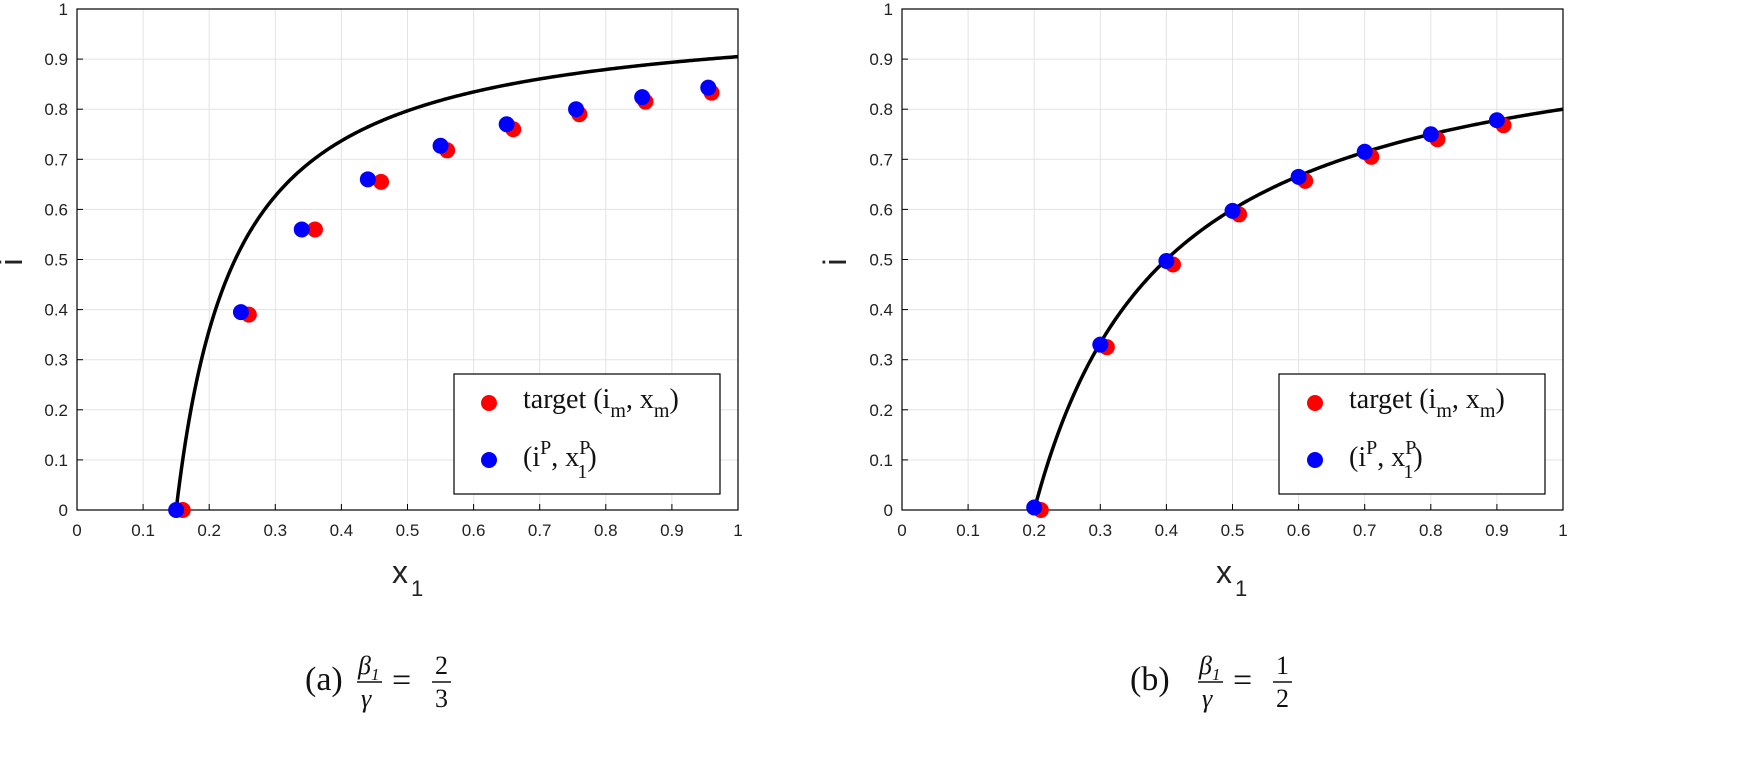 Image resolution: width=1756 pixels, height=762 pixels. I want to click on caption-b: (b) β1 γ = 1 2, so click(1211, 682).